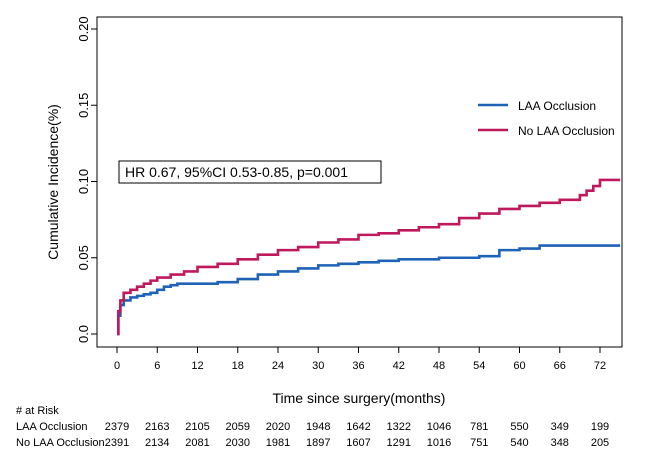 Image resolution: width=652 pixels, height=454 pixels. What do you see at coordinates (546, 118) in the screenshot?
I see `legend: LAA Occlusion No LAA Occlusion` at bounding box center [546, 118].